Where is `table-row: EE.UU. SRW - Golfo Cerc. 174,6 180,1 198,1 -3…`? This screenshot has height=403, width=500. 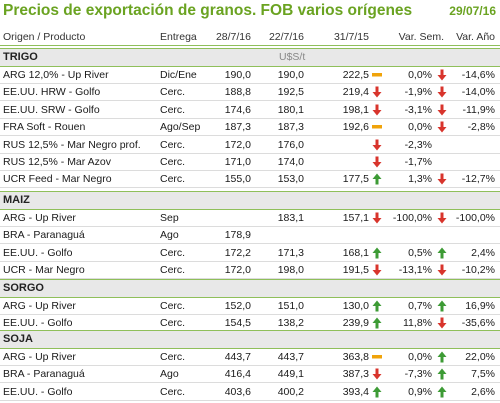 table-row: EE.UU. SRW - Golfo Cerc. 174,6 180,1 198,1 -3… is located at coordinates (250, 110).